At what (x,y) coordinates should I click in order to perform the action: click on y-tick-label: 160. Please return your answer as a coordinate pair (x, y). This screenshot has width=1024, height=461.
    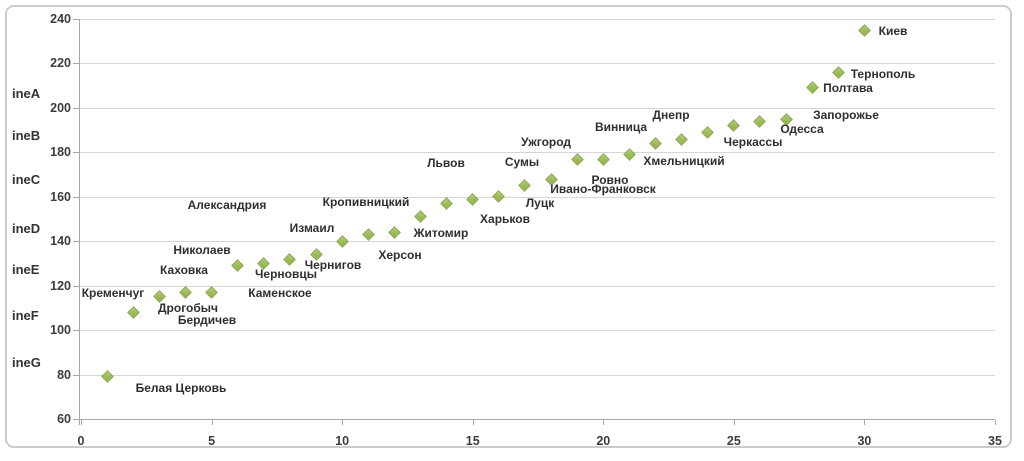
    Looking at the image, I should click on (60, 196).